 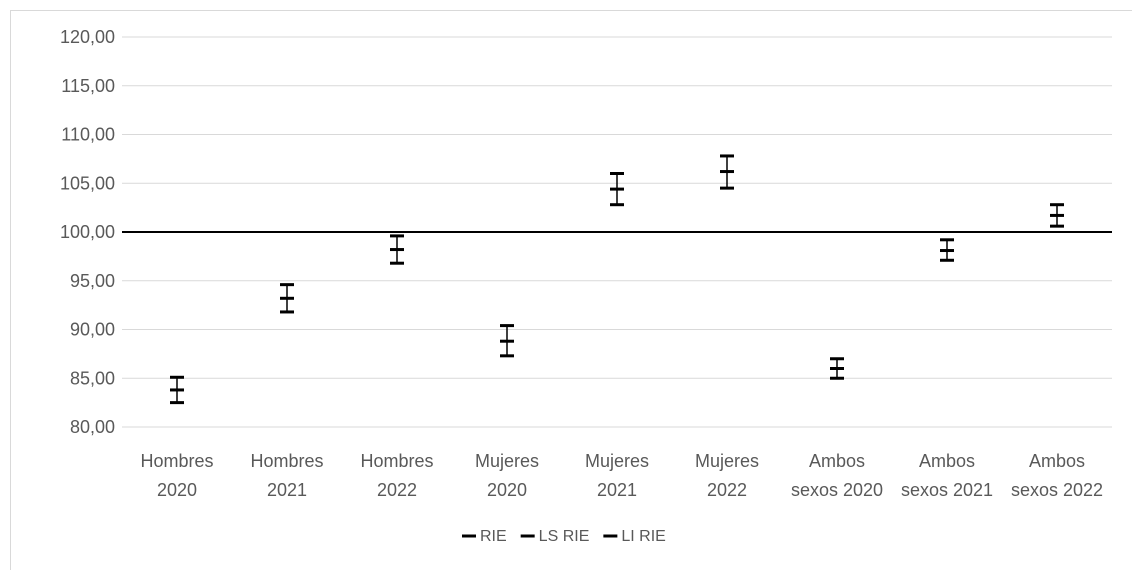 What do you see at coordinates (1057, 490) in the screenshot?
I see `x-category-label: sexos 2022` at bounding box center [1057, 490].